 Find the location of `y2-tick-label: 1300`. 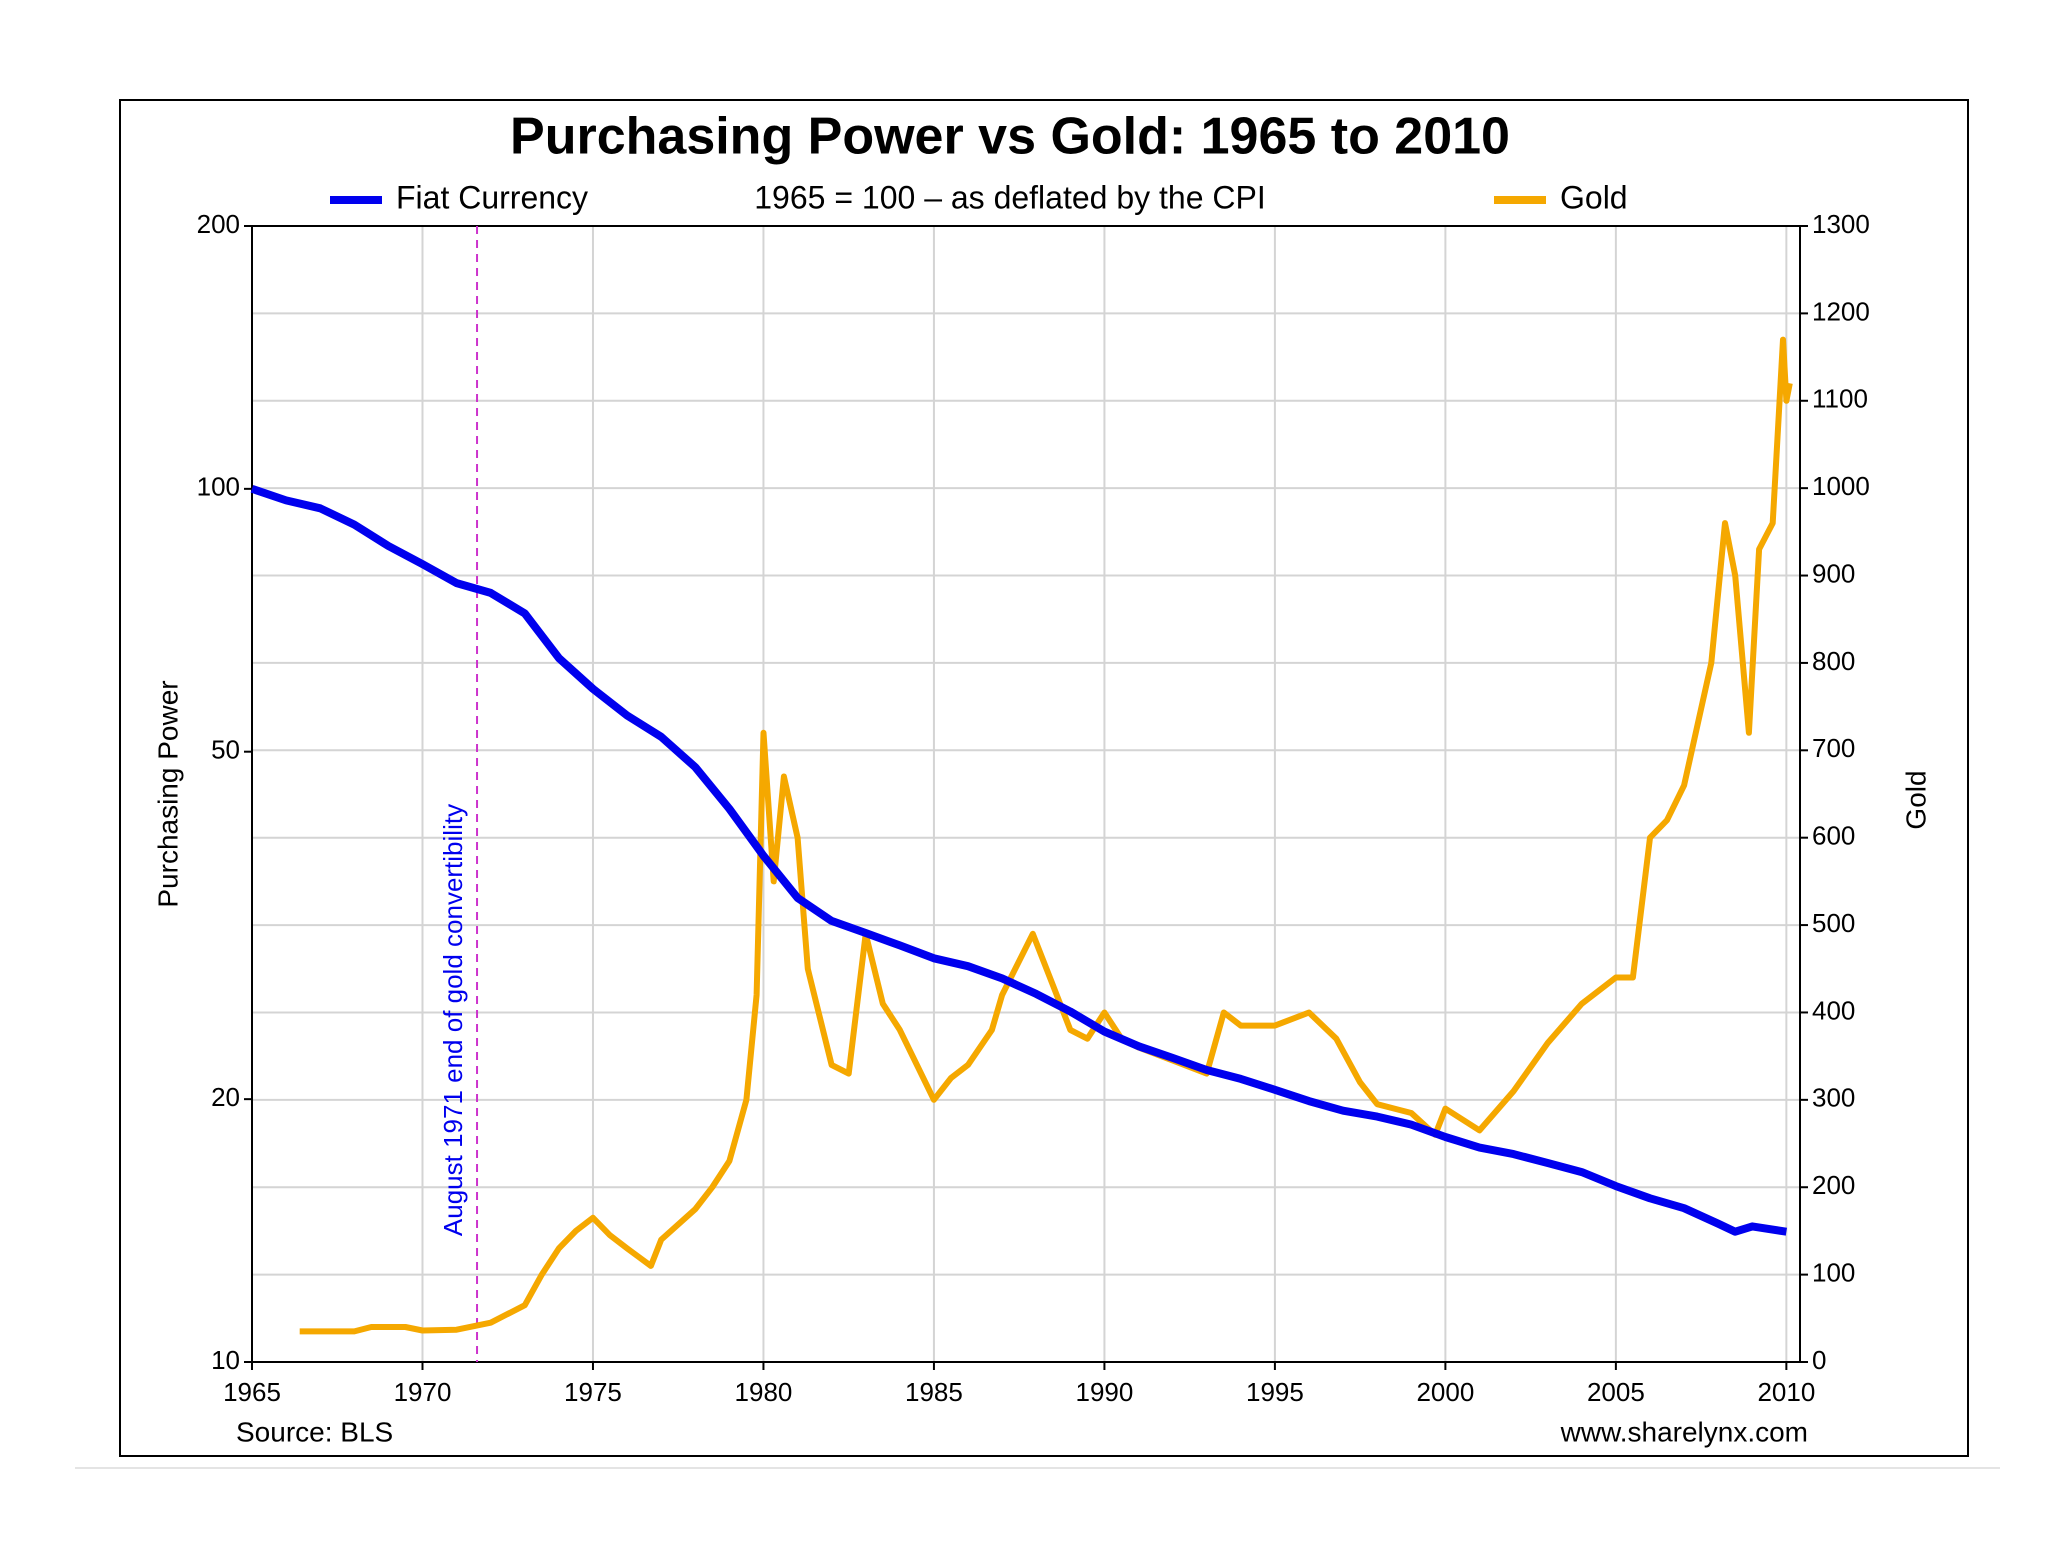

y2-tick-label: 1300 is located at coordinates (1841, 224).